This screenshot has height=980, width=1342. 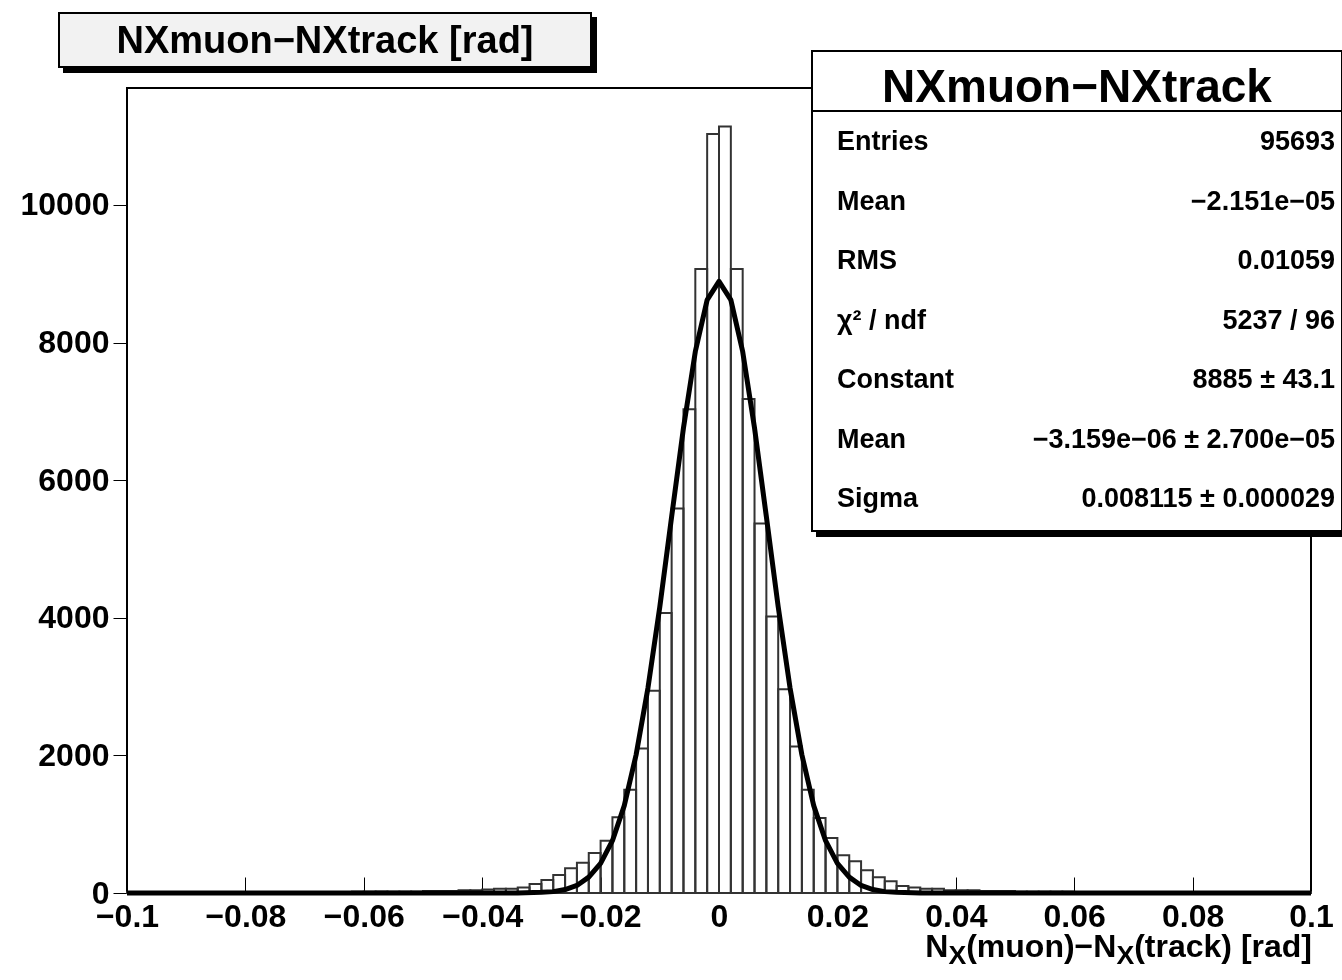 What do you see at coordinates (325, 40) in the screenshot?
I see `chart-title: NXmuon−NXtrack [rad]` at bounding box center [325, 40].